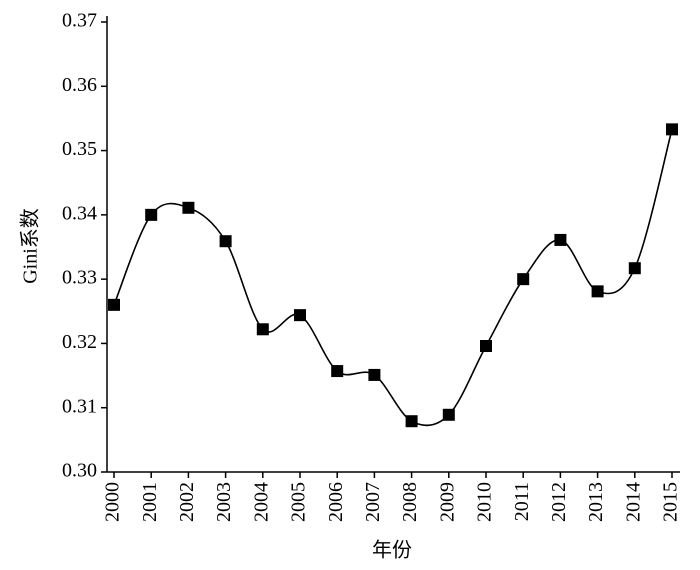 The height and width of the screenshot is (570, 700). Describe the element at coordinates (150, 502) in the screenshot. I see `x-tick-label: 2001` at that location.